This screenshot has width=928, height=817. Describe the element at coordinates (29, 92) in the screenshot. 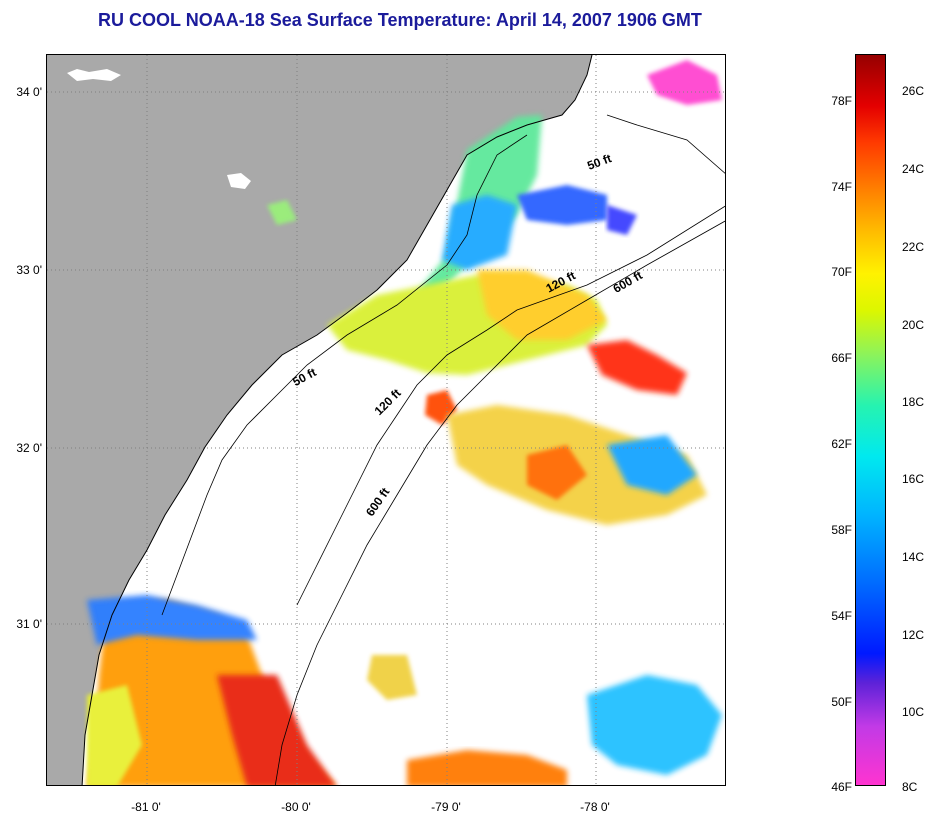

I see `lat-label: 34 0'` at that location.